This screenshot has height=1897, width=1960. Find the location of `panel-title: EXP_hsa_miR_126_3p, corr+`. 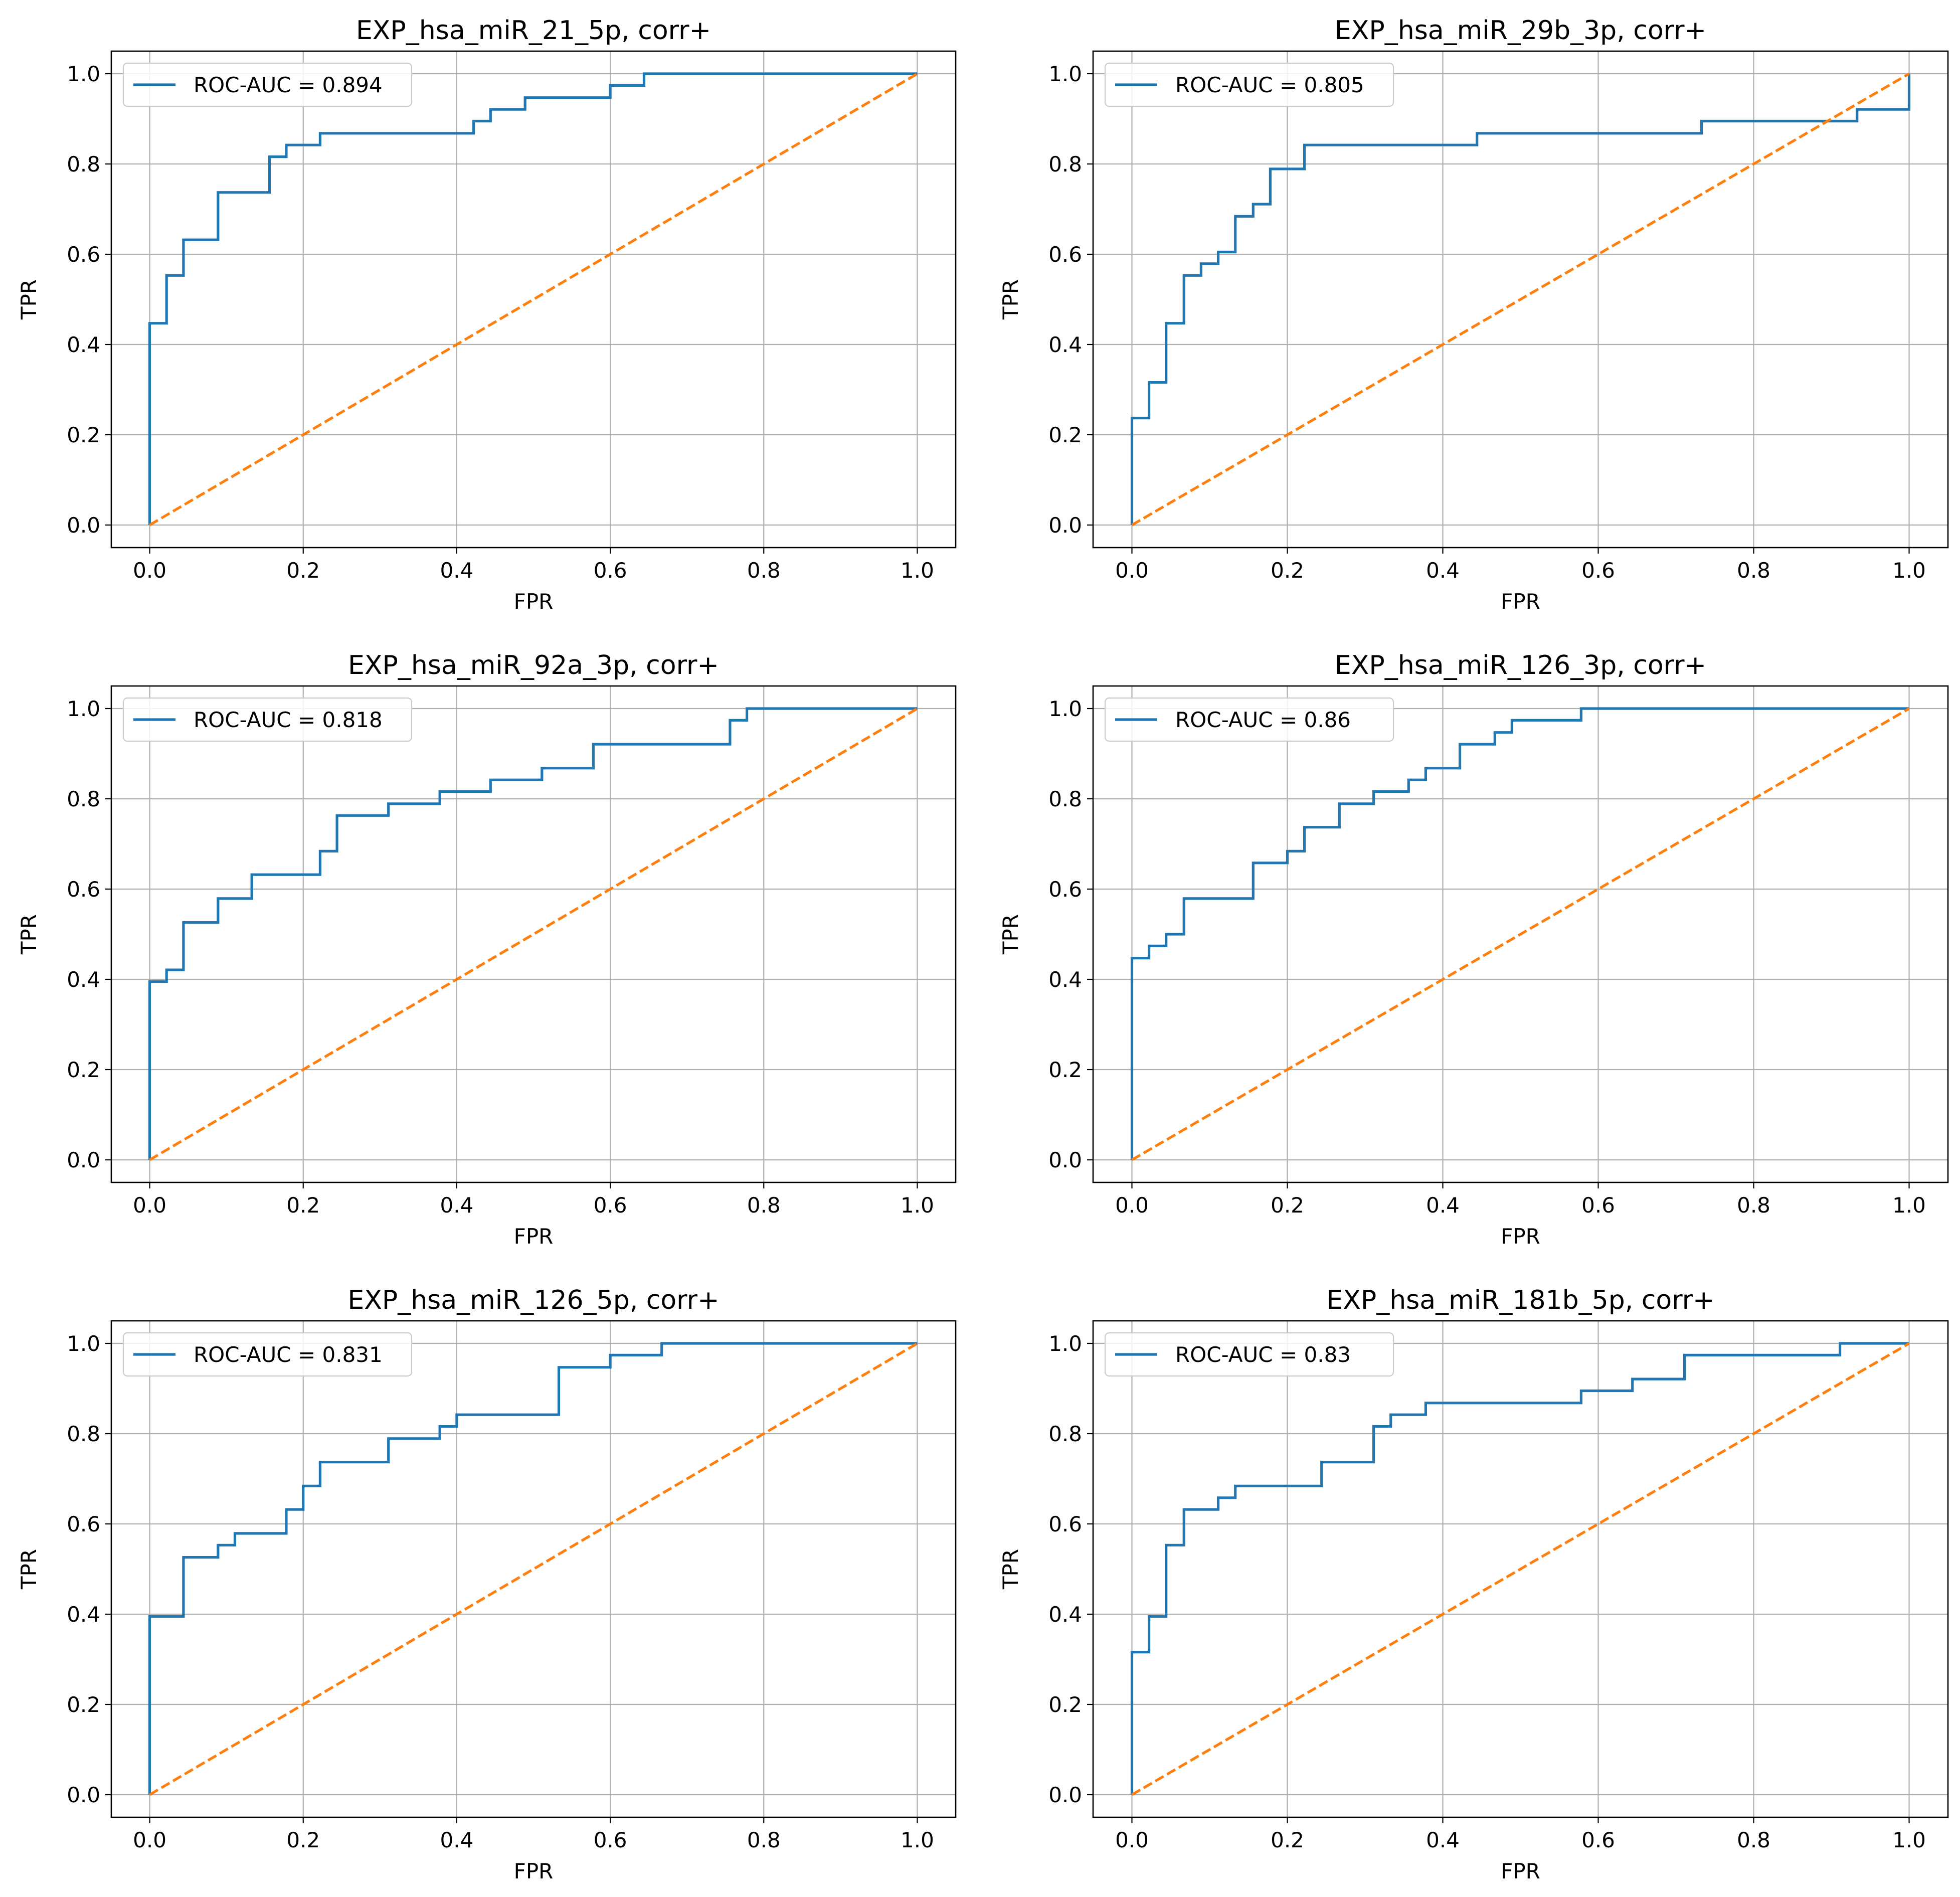

panel-title: EXP_hsa_miR_126_3p, corr+ is located at coordinates (1520, 665).